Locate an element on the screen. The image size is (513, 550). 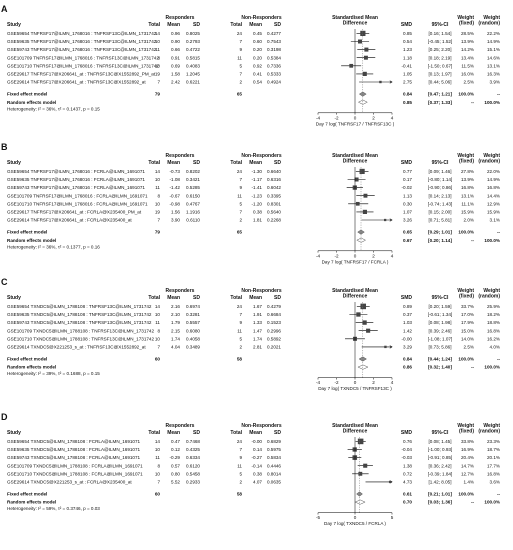
weight-fixed-value: 14.0% is located at coordinates (467, 338).